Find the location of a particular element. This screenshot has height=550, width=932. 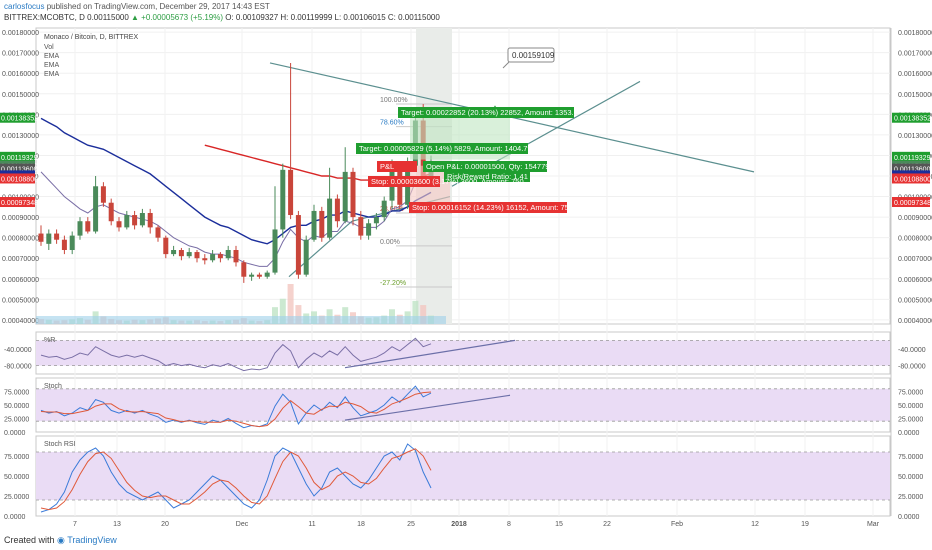

risk-reward-label-box is located at coordinates (487, 176).